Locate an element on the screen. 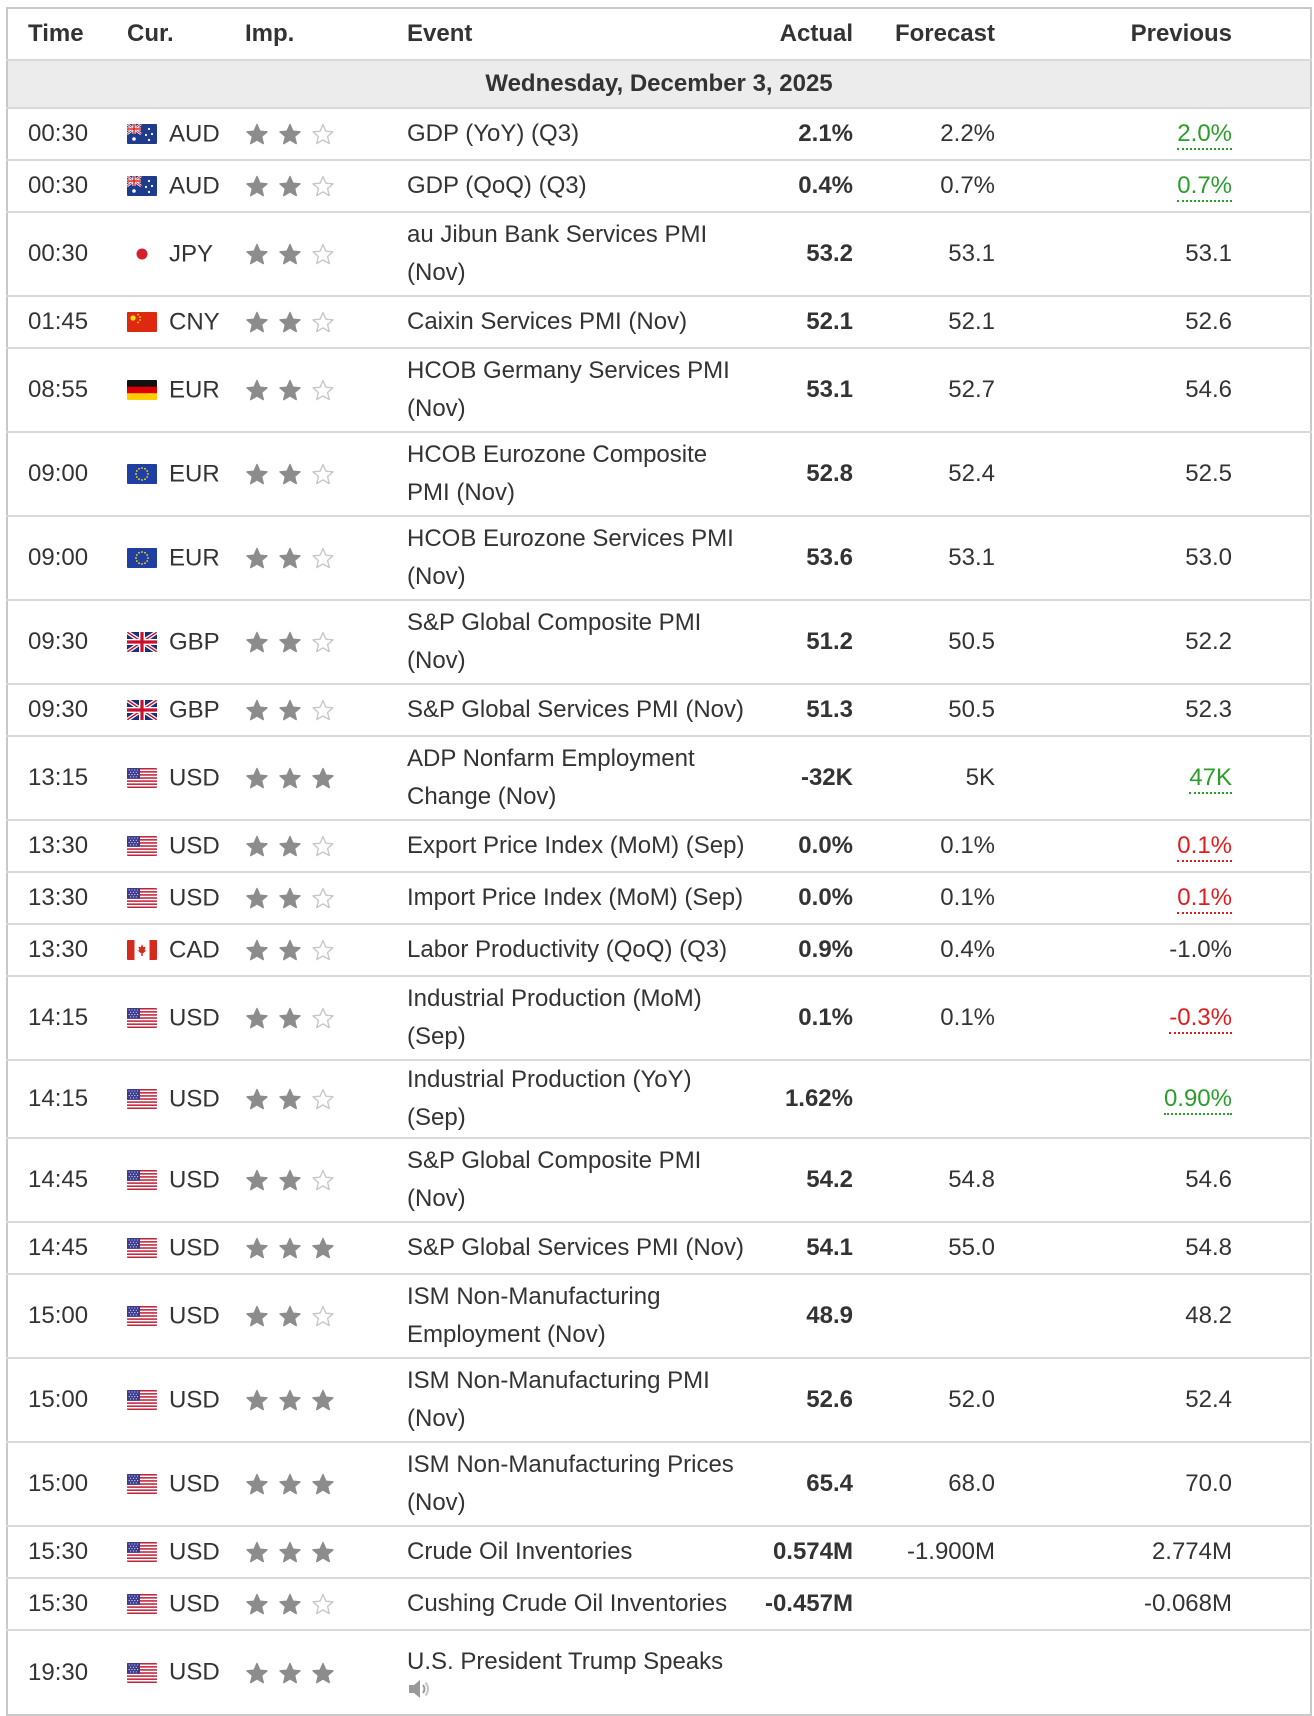 The width and height of the screenshot is (1314, 1716). previous-cell: 54.6 is located at coordinates (1156, 389).